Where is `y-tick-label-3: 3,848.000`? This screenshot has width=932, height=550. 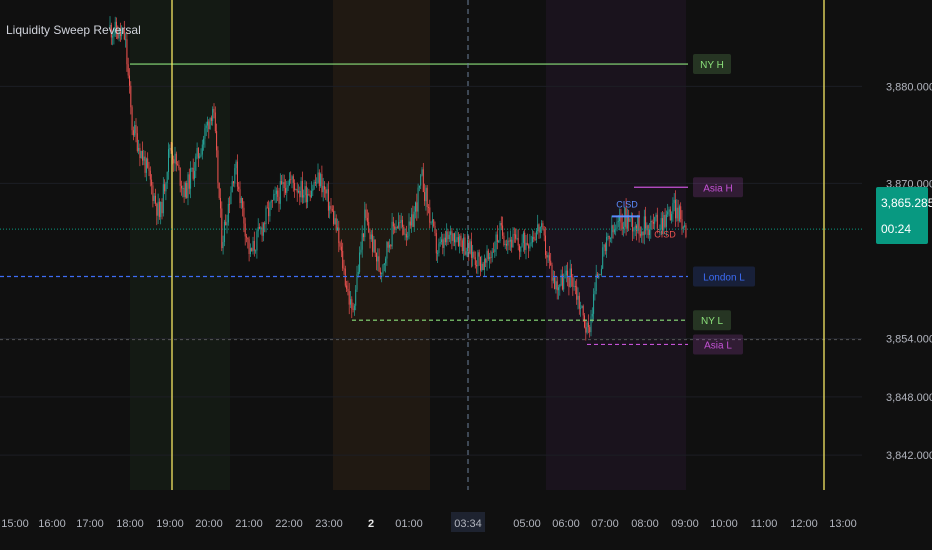
y-tick-label-3: 3,848.000 is located at coordinates (909, 398).